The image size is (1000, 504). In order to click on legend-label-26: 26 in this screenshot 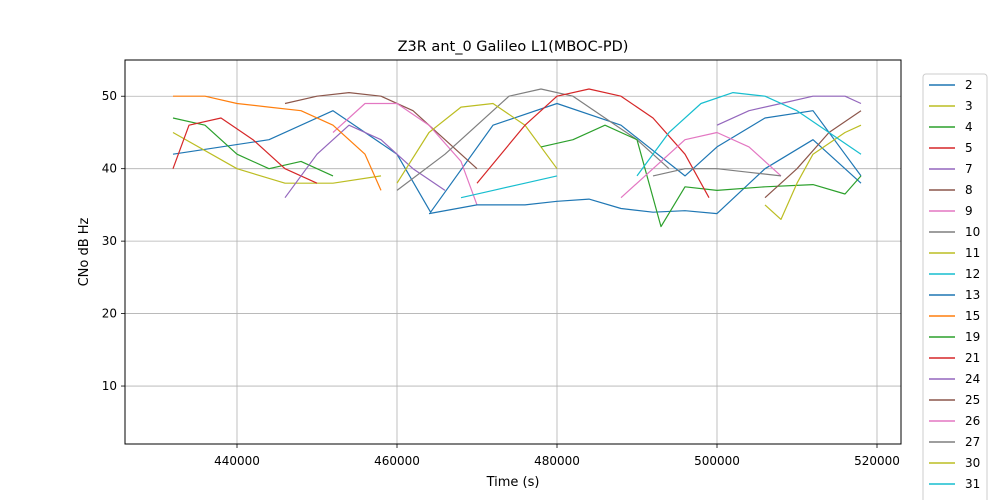, I will do `click(972, 421)`.